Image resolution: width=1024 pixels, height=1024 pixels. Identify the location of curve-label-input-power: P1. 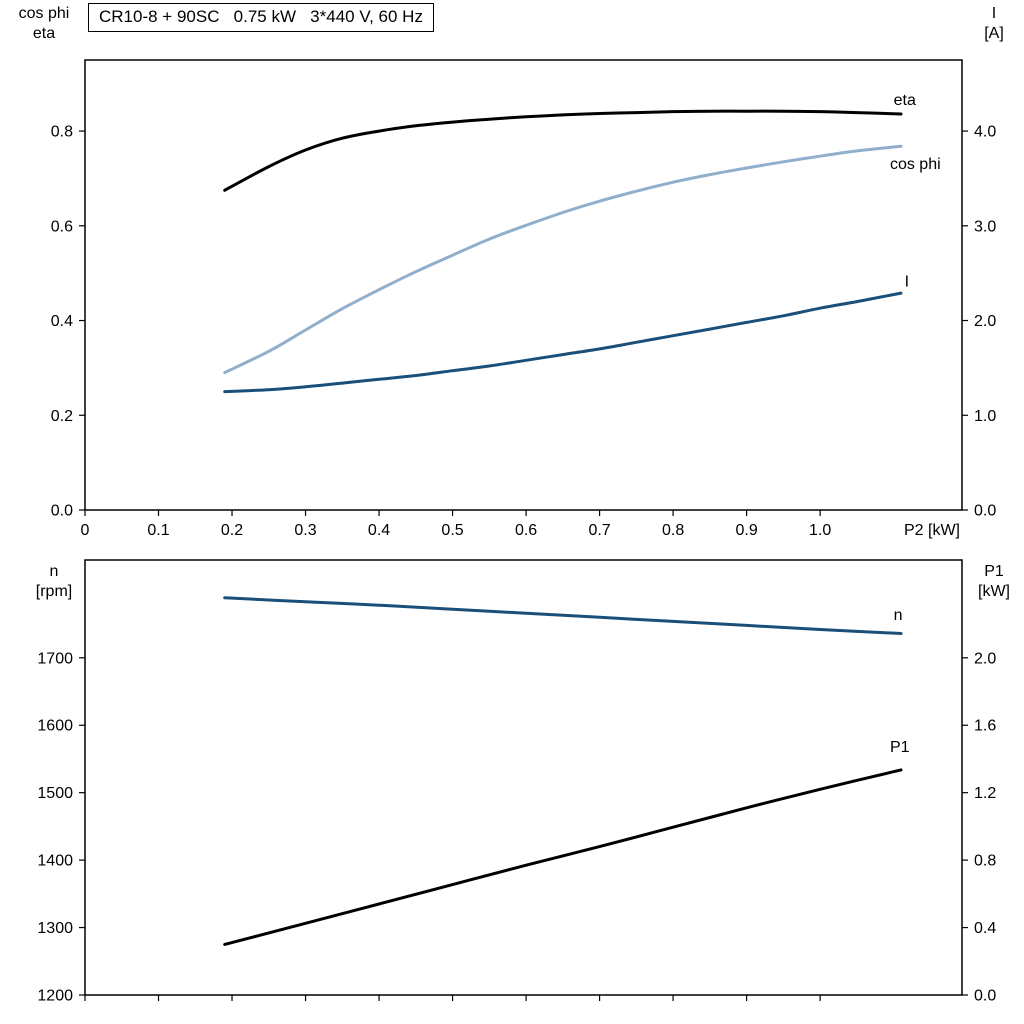
(900, 747).